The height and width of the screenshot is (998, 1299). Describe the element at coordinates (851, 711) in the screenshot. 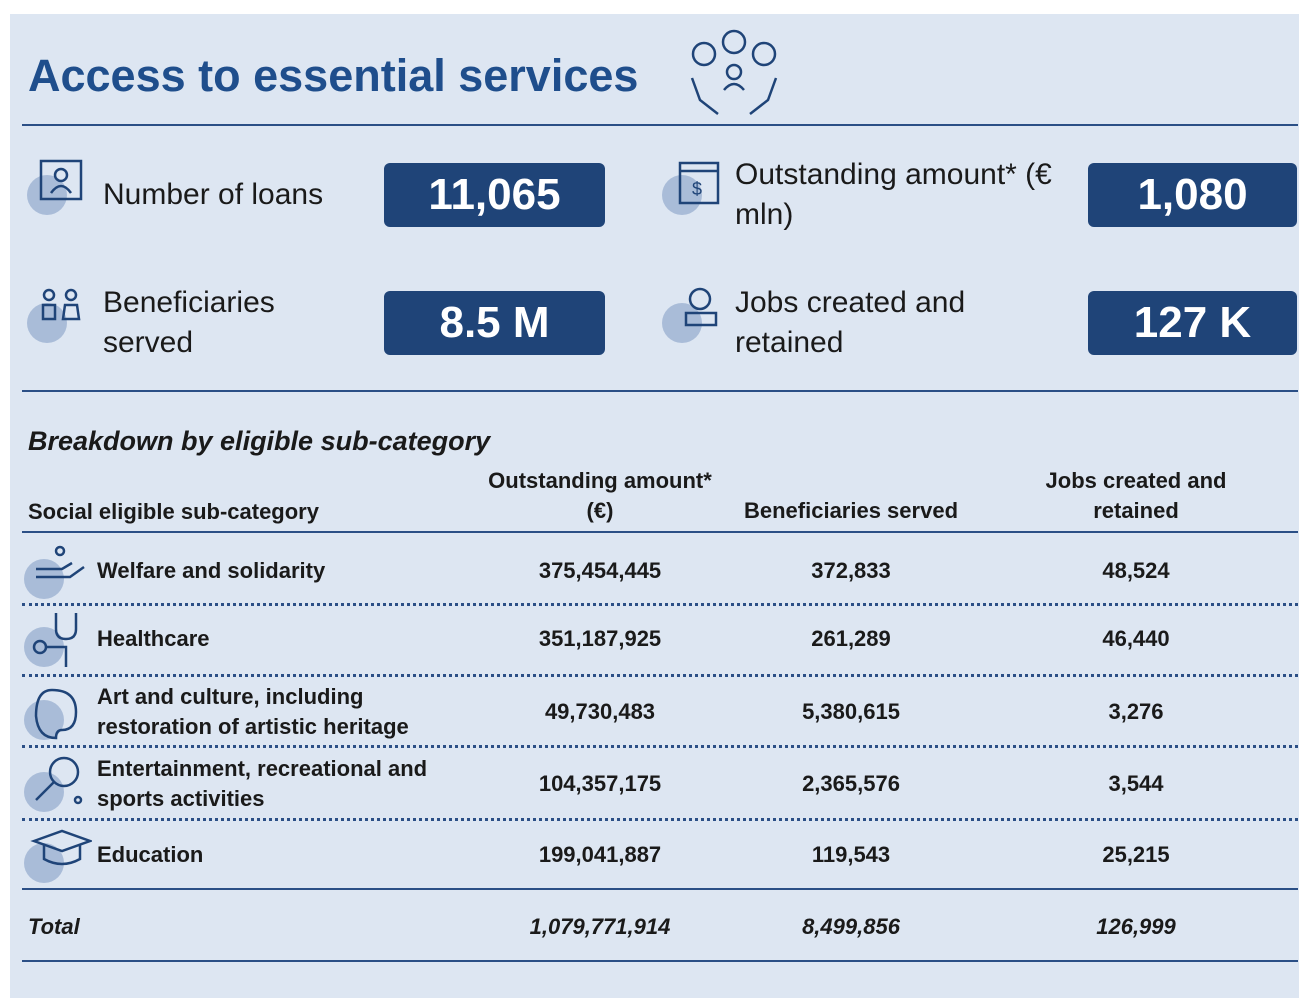

I see `cell: 5,380,615` at that location.